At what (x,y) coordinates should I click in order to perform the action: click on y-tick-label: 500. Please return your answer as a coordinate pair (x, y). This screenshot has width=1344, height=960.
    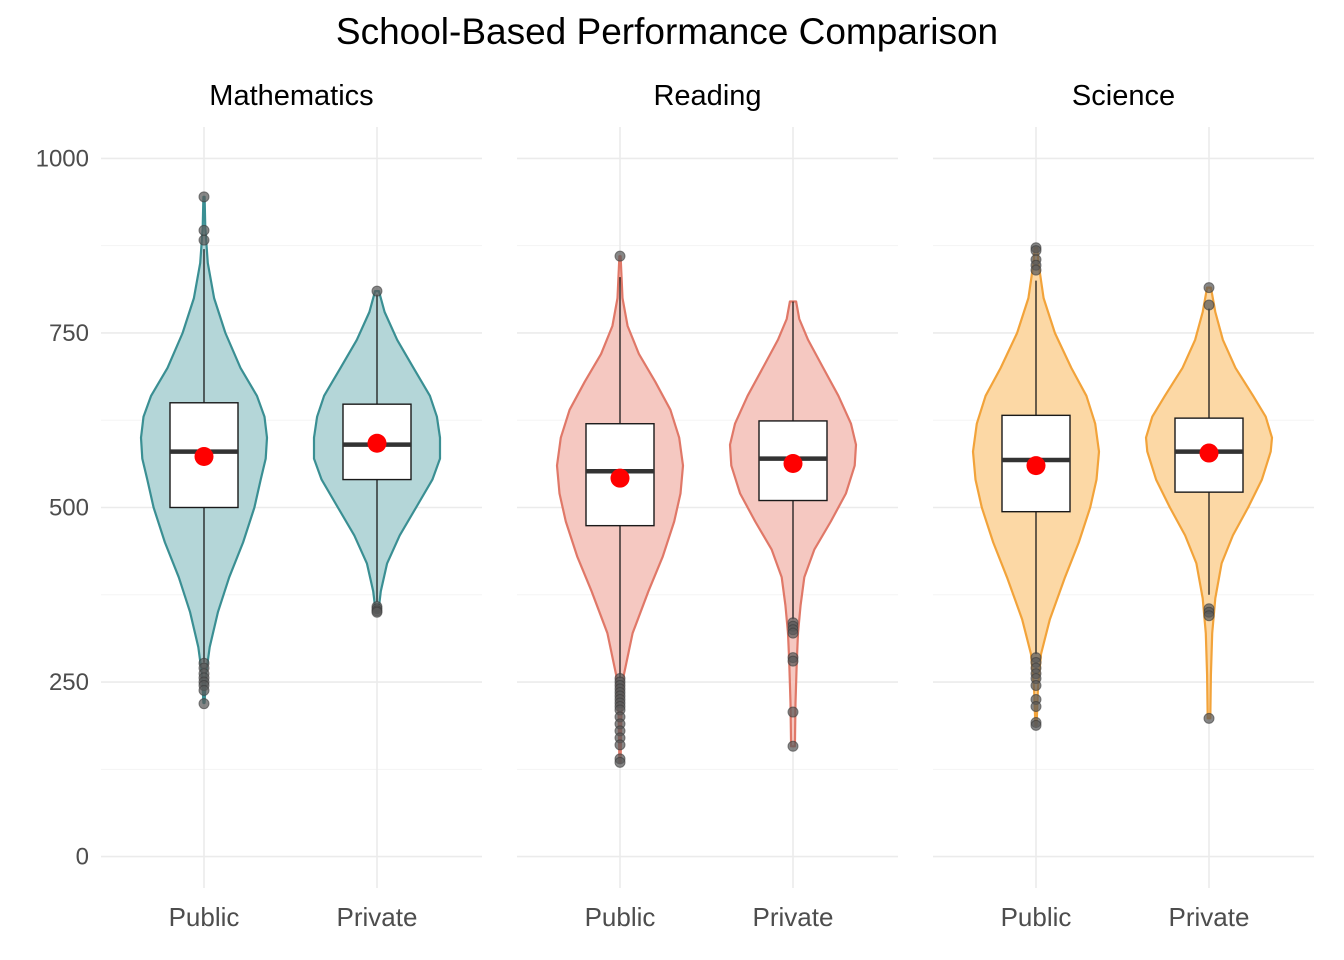
    Looking at the image, I should click on (69, 508).